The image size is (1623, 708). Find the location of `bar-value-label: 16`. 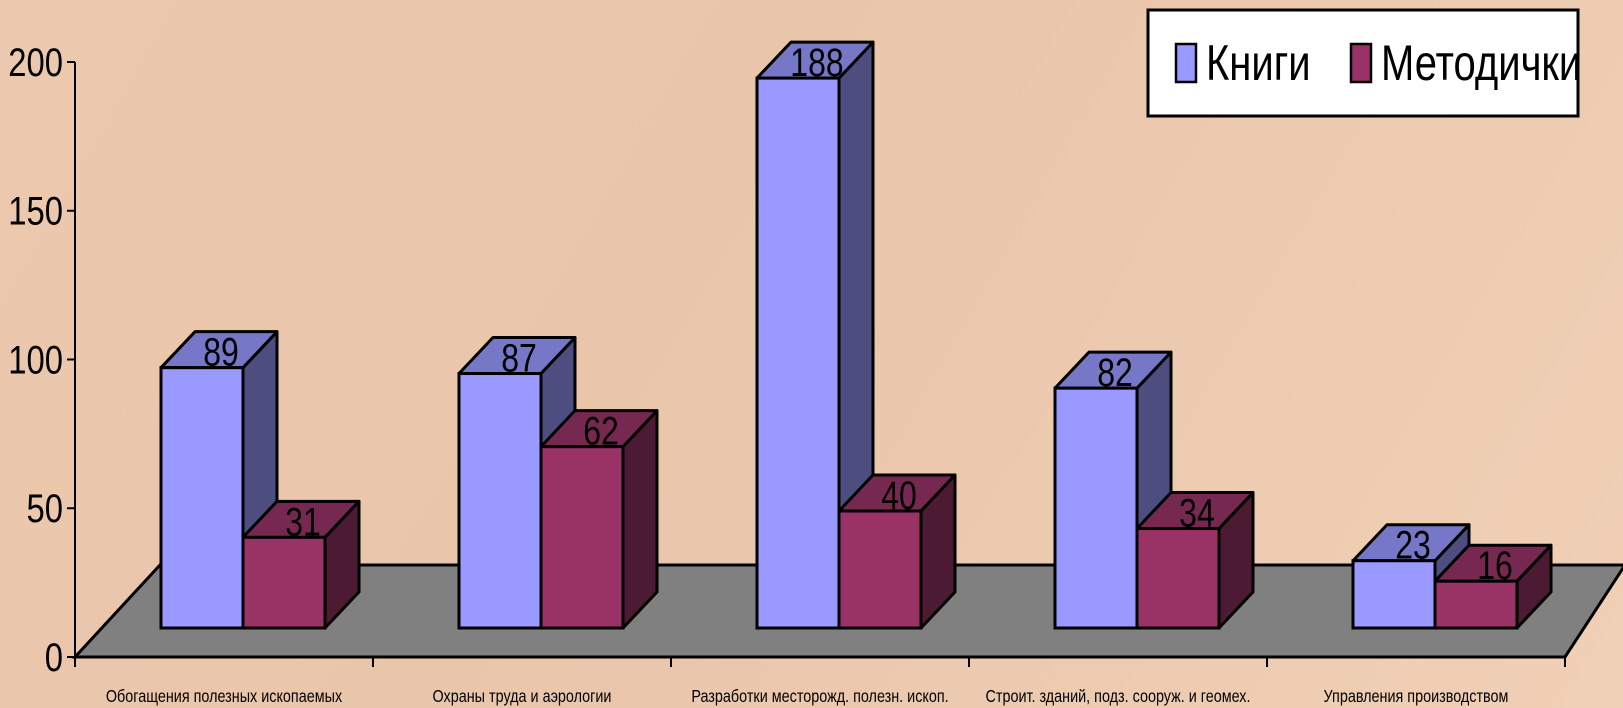

bar-value-label: 16 is located at coordinates (1495, 565).